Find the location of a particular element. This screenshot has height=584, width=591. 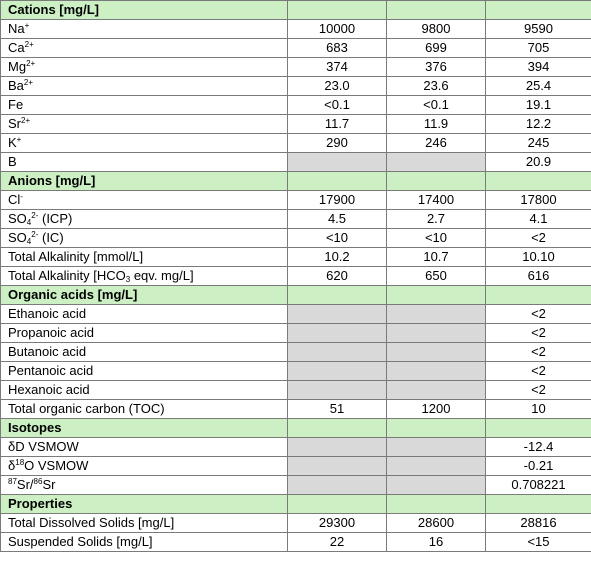

value-cell: 10 is located at coordinates (538, 409).